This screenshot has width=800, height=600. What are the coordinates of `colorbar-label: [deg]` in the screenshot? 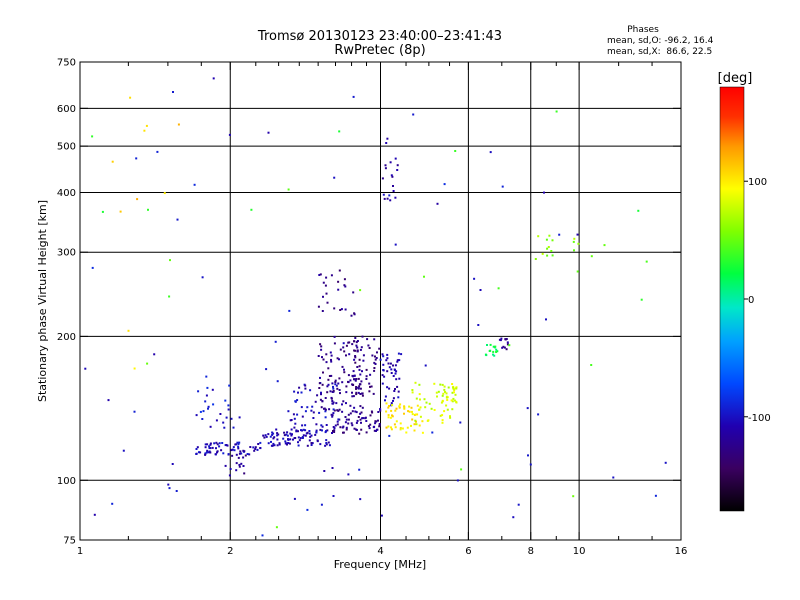 It's located at (735, 78).